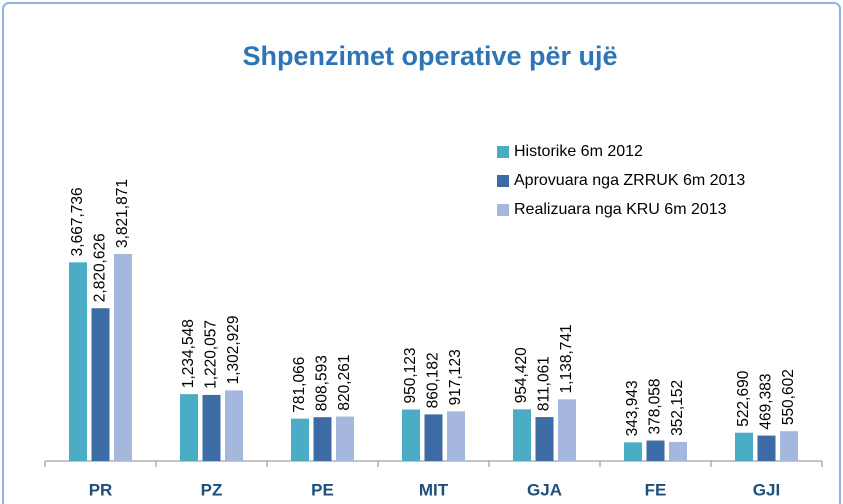  What do you see at coordinates (766, 402) in the screenshot?
I see `data-label: 469,383` at bounding box center [766, 402].